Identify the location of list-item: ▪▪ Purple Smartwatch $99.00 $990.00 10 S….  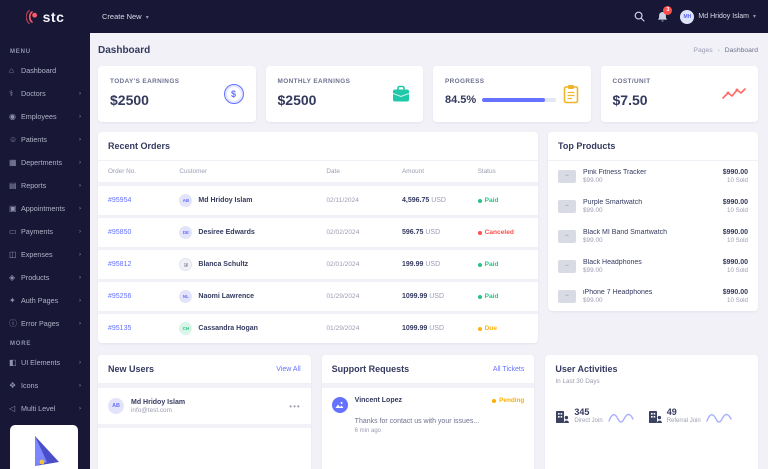
(653, 206).